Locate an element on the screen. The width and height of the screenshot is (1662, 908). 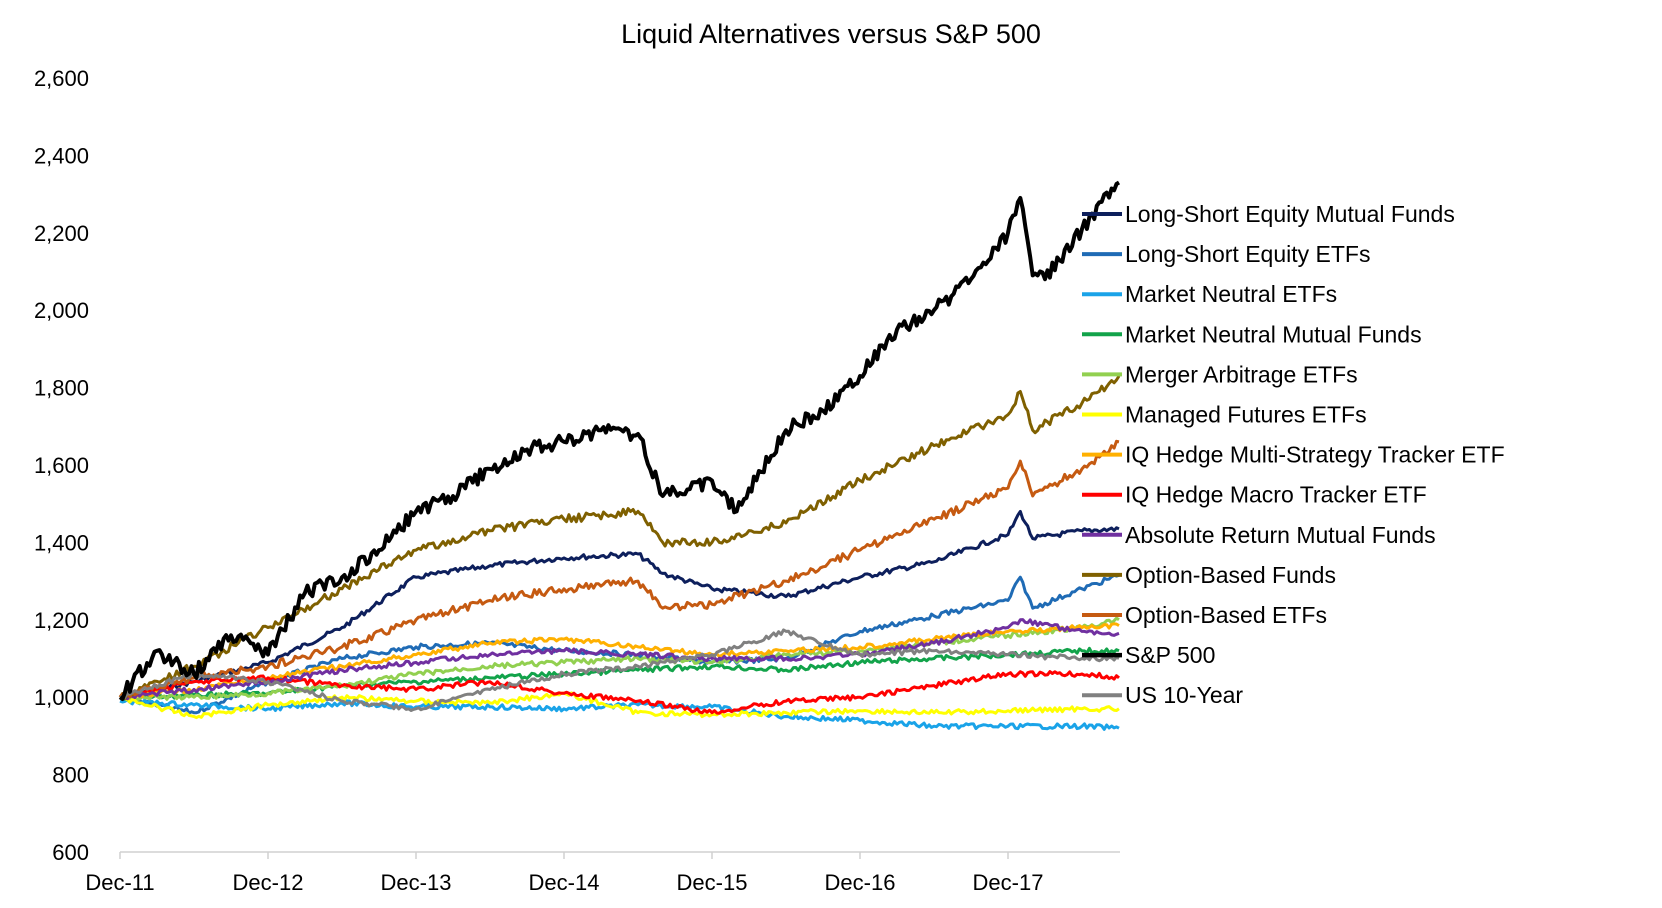
y-tick-label: 1,000 is located at coordinates (61, 697).